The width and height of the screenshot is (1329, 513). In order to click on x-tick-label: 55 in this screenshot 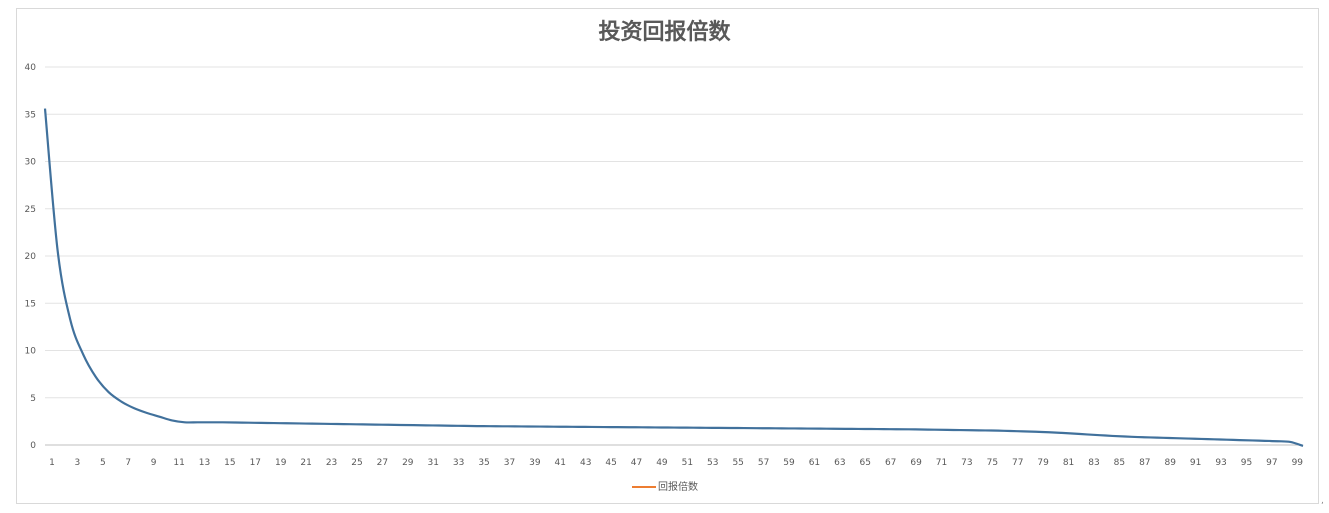, I will do `click(737, 463)`.